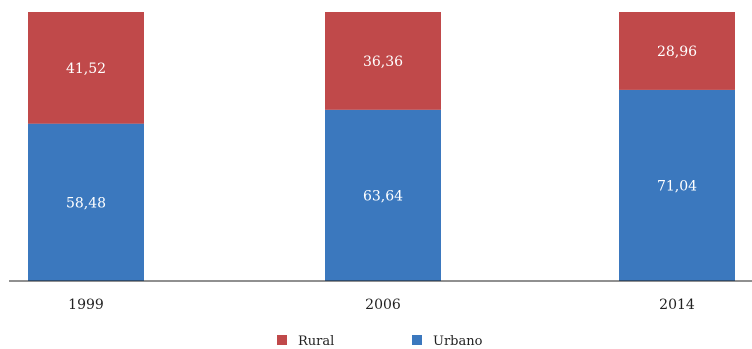 This screenshot has width=752, height=349. Describe the element at coordinates (417, 340) in the screenshot. I see `legend-swatch-urbano` at that location.